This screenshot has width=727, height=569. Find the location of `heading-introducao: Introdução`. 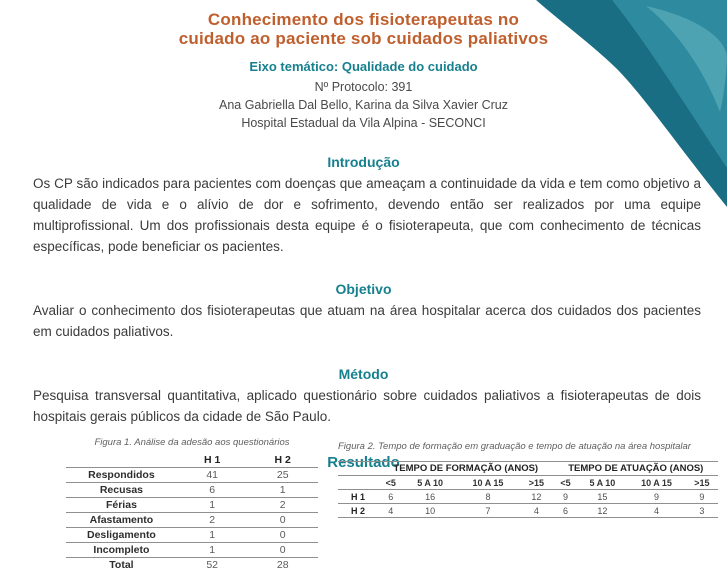

heading-introducao: Introdução is located at coordinates (363, 162).